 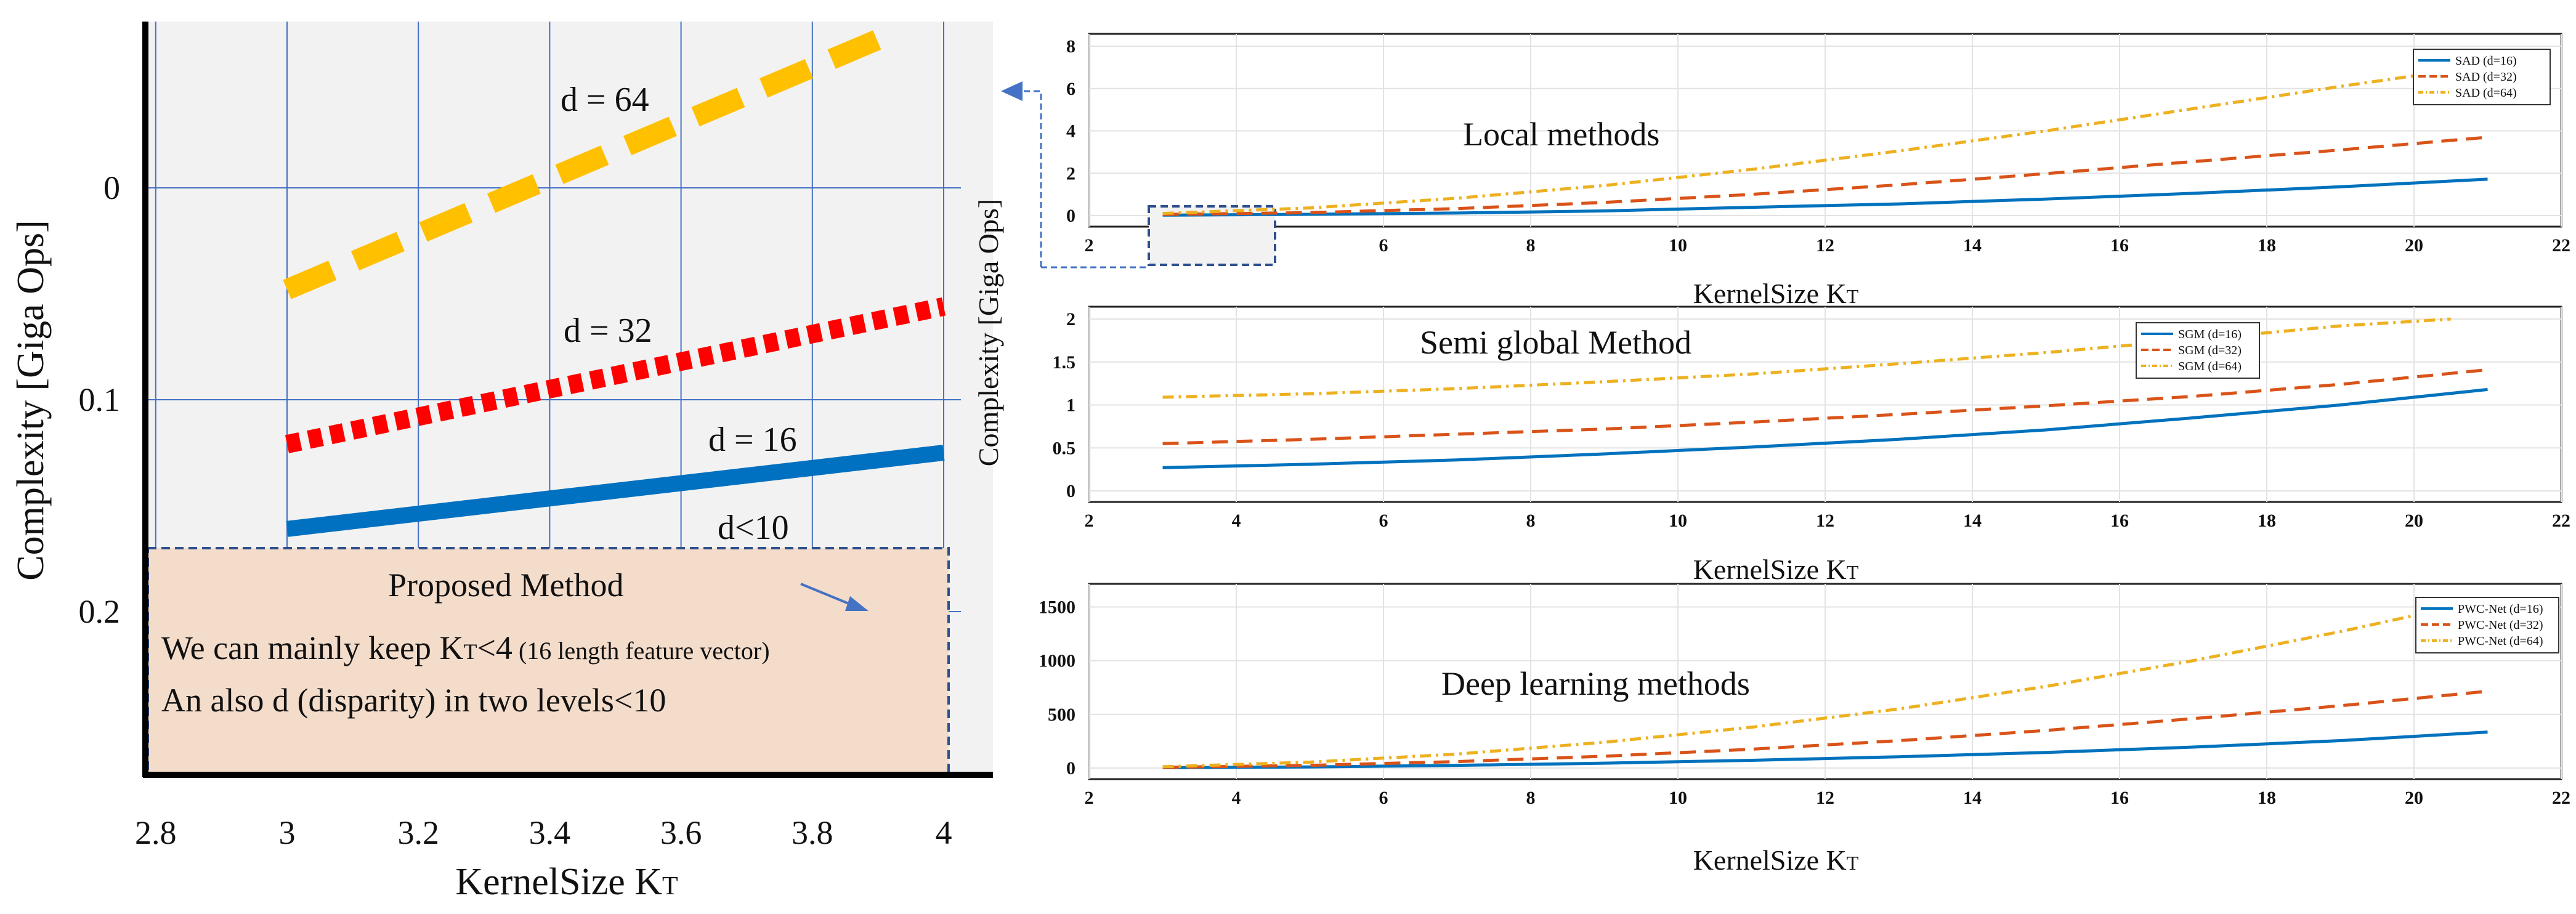 I want to click on annotation-d64: d = 64, so click(x=605, y=100).